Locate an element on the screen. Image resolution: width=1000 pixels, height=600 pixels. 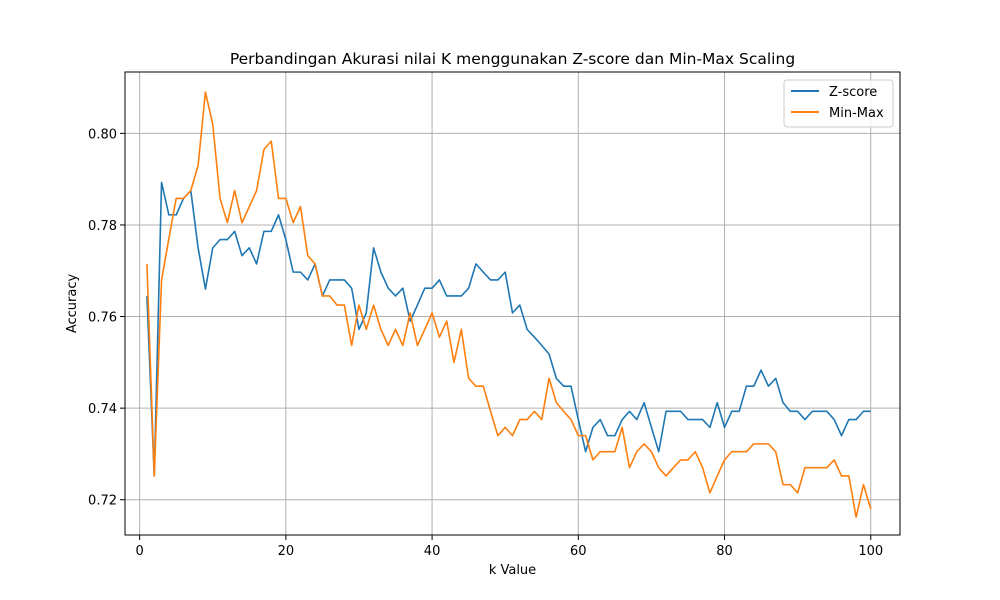
x-tick-label: 20 is located at coordinates (286, 551).